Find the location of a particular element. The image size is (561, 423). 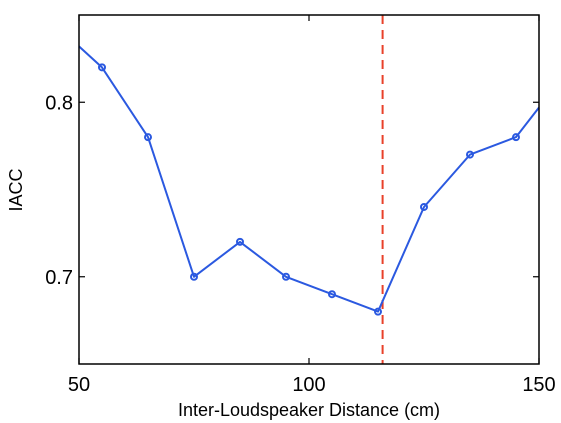

x-tick-label: 150 is located at coordinates (538, 385).